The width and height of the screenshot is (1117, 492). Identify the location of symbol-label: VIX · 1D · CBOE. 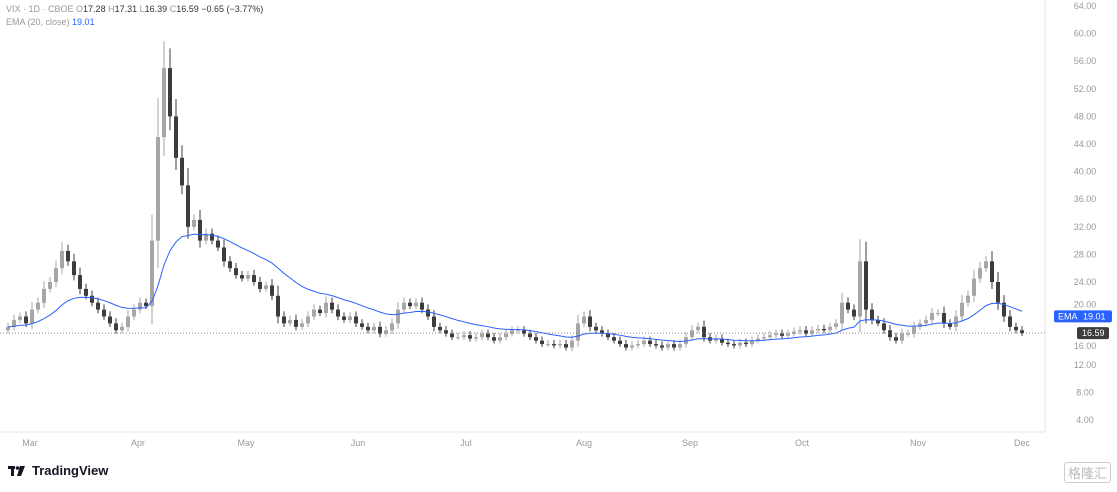
(40, 9).